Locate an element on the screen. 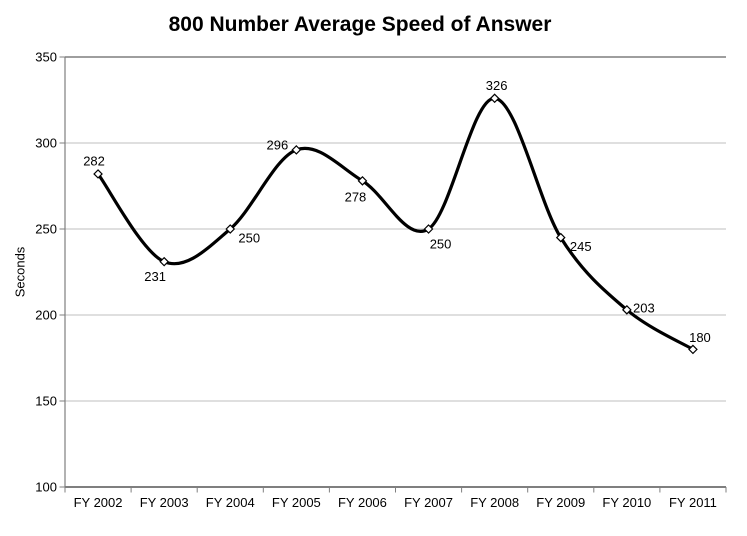  data-label: 278 is located at coordinates (356, 196).